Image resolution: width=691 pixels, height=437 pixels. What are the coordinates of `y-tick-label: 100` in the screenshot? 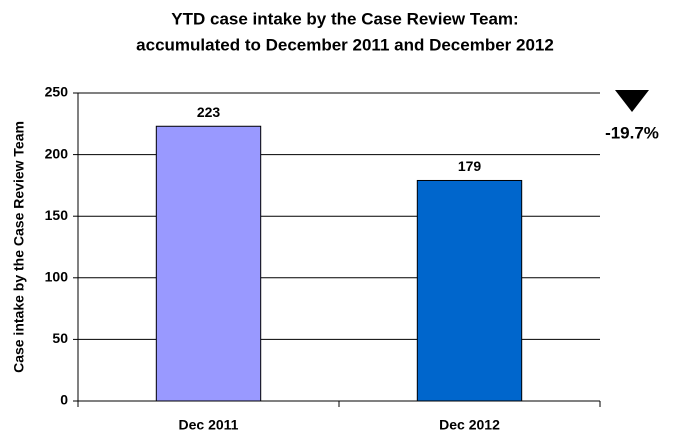 It's located at (57, 277).